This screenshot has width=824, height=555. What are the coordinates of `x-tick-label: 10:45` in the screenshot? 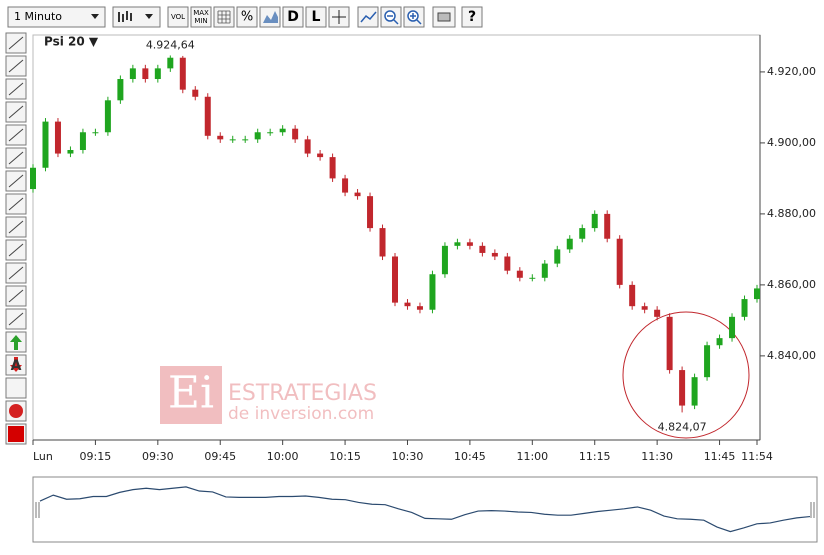 It's located at (470, 456).